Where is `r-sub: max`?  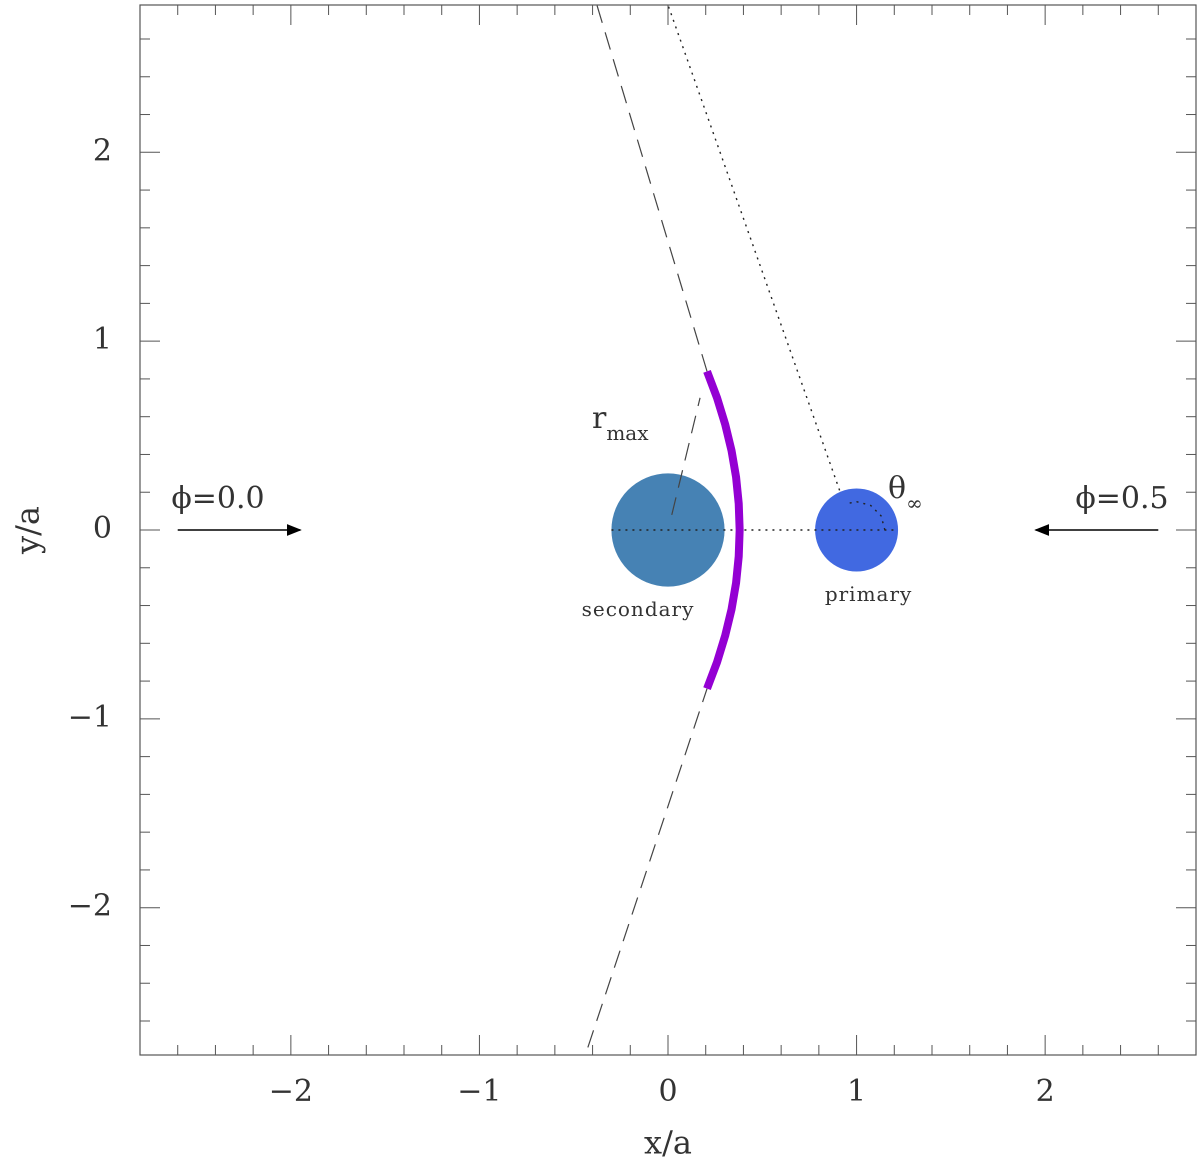 r-sub: max is located at coordinates (627, 433).